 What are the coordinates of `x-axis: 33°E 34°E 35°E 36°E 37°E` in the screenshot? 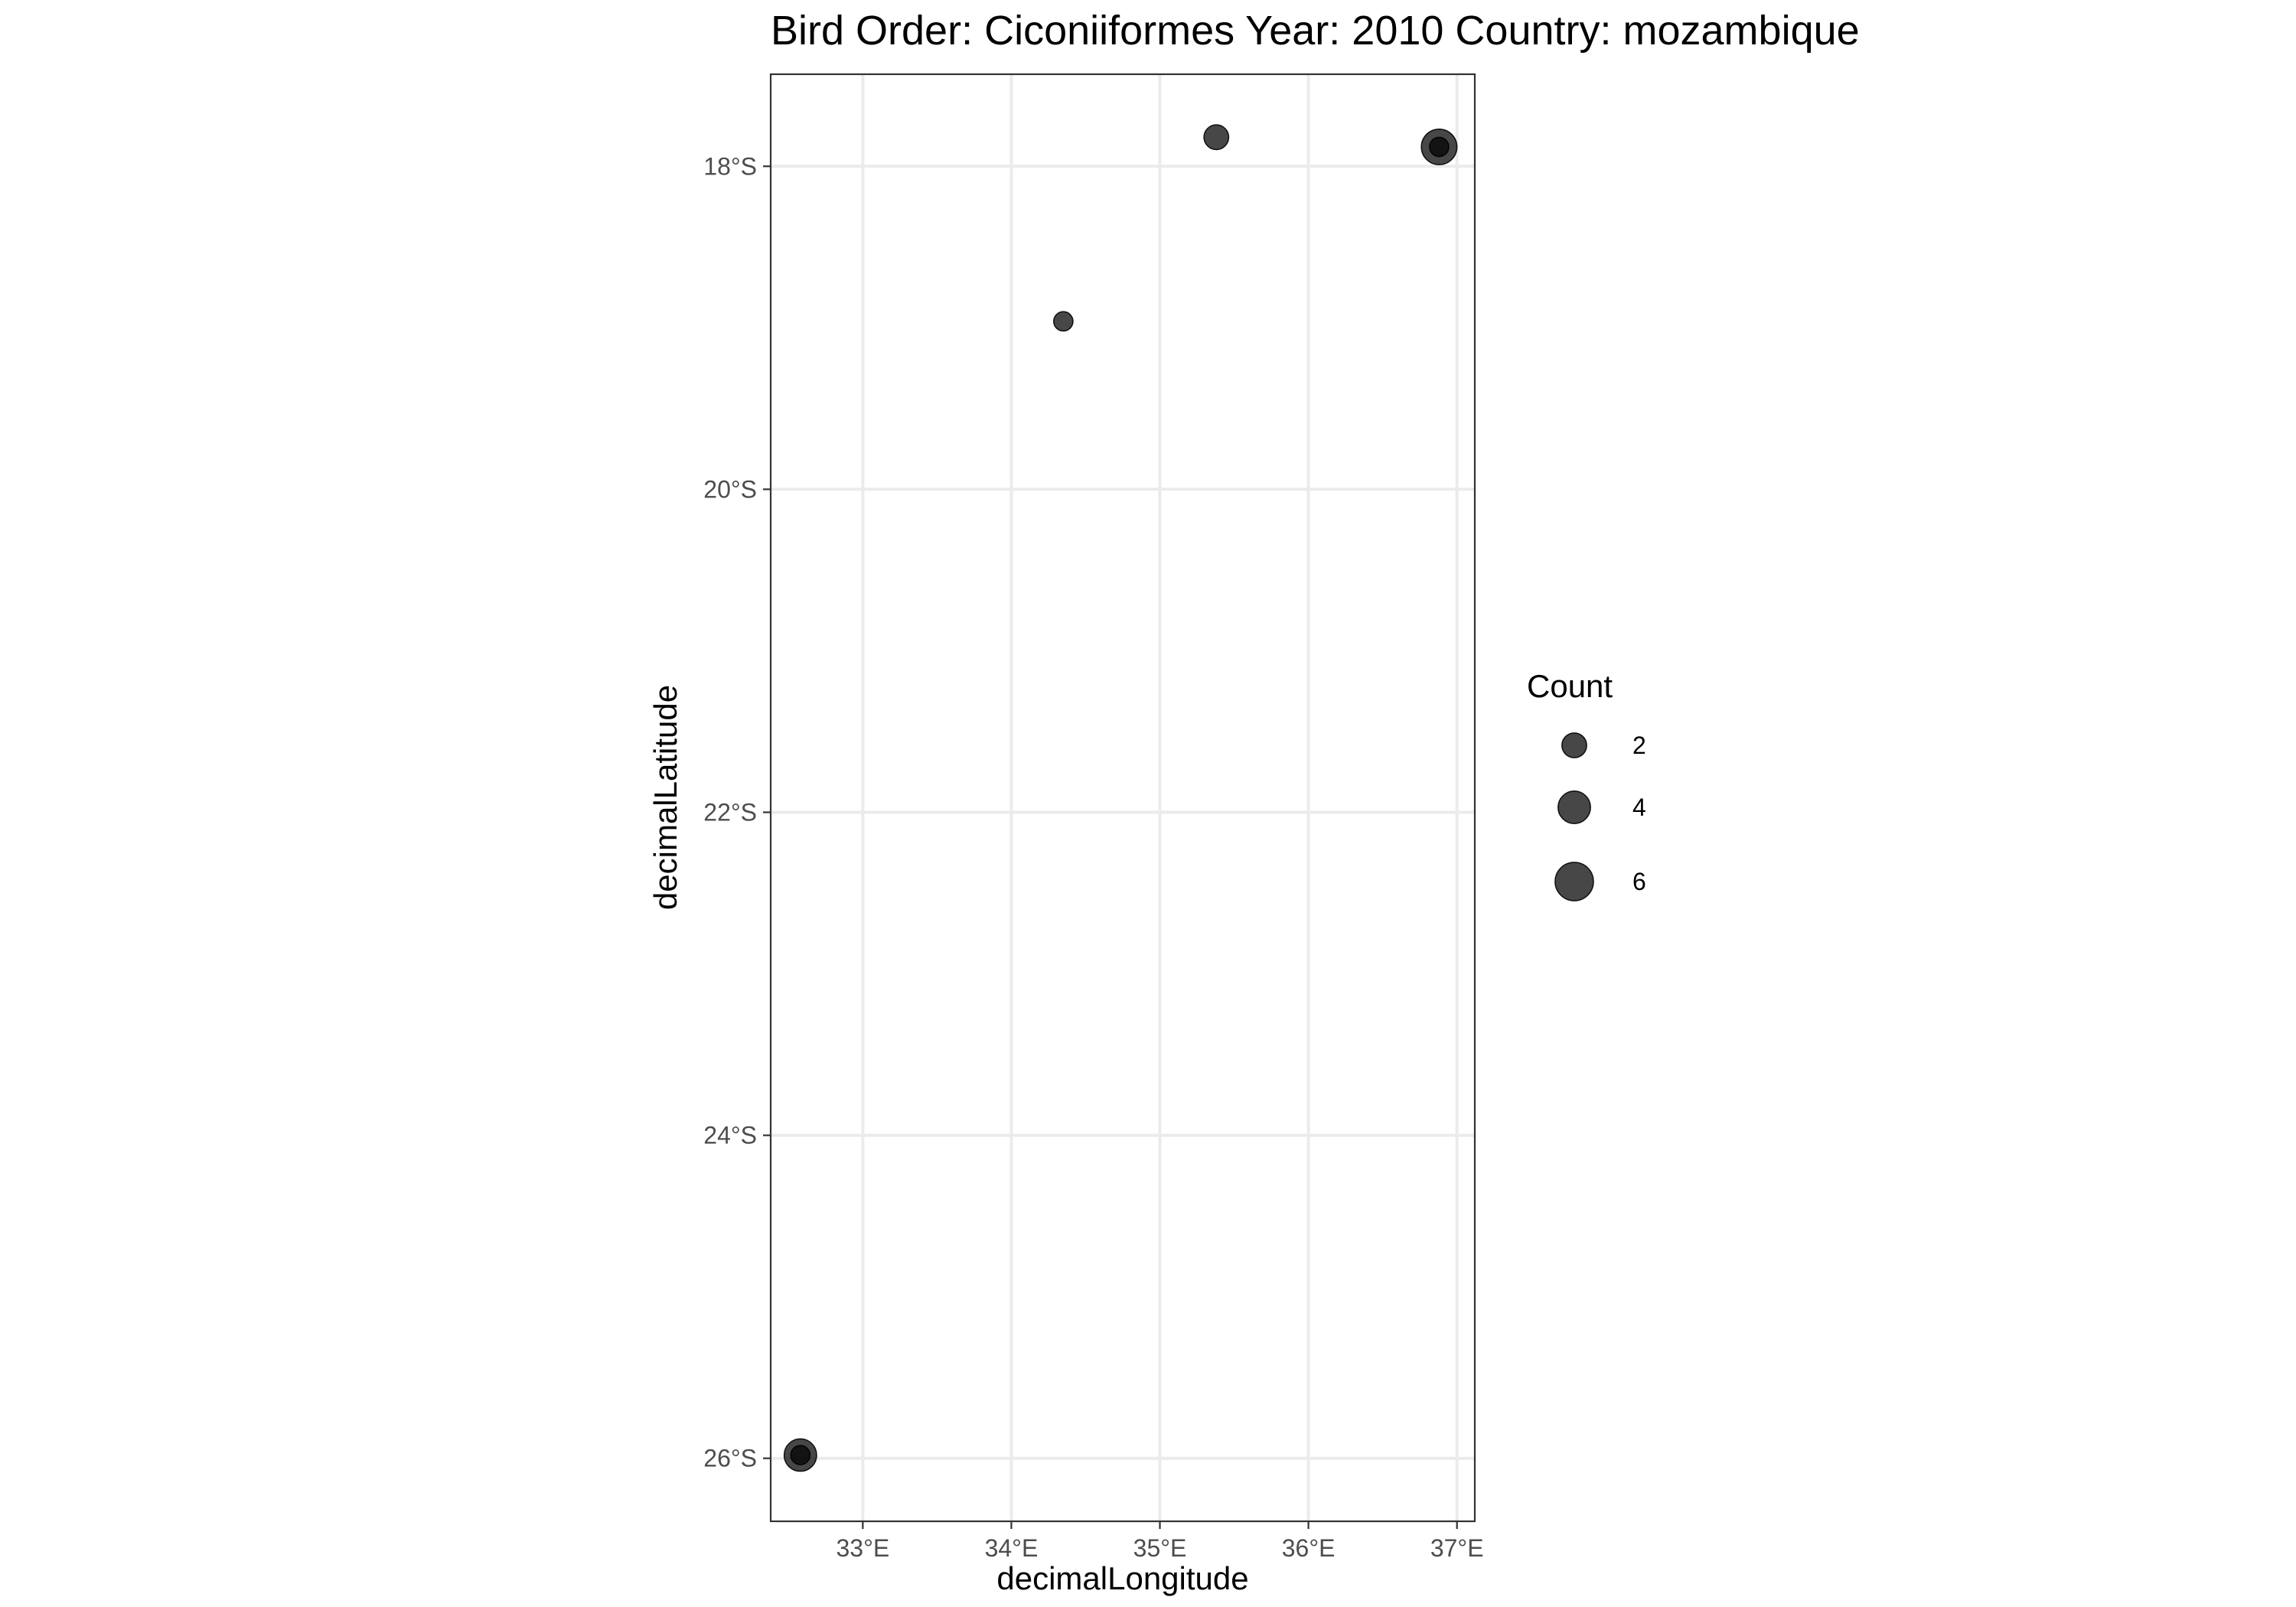 It's located at (1160, 1541).